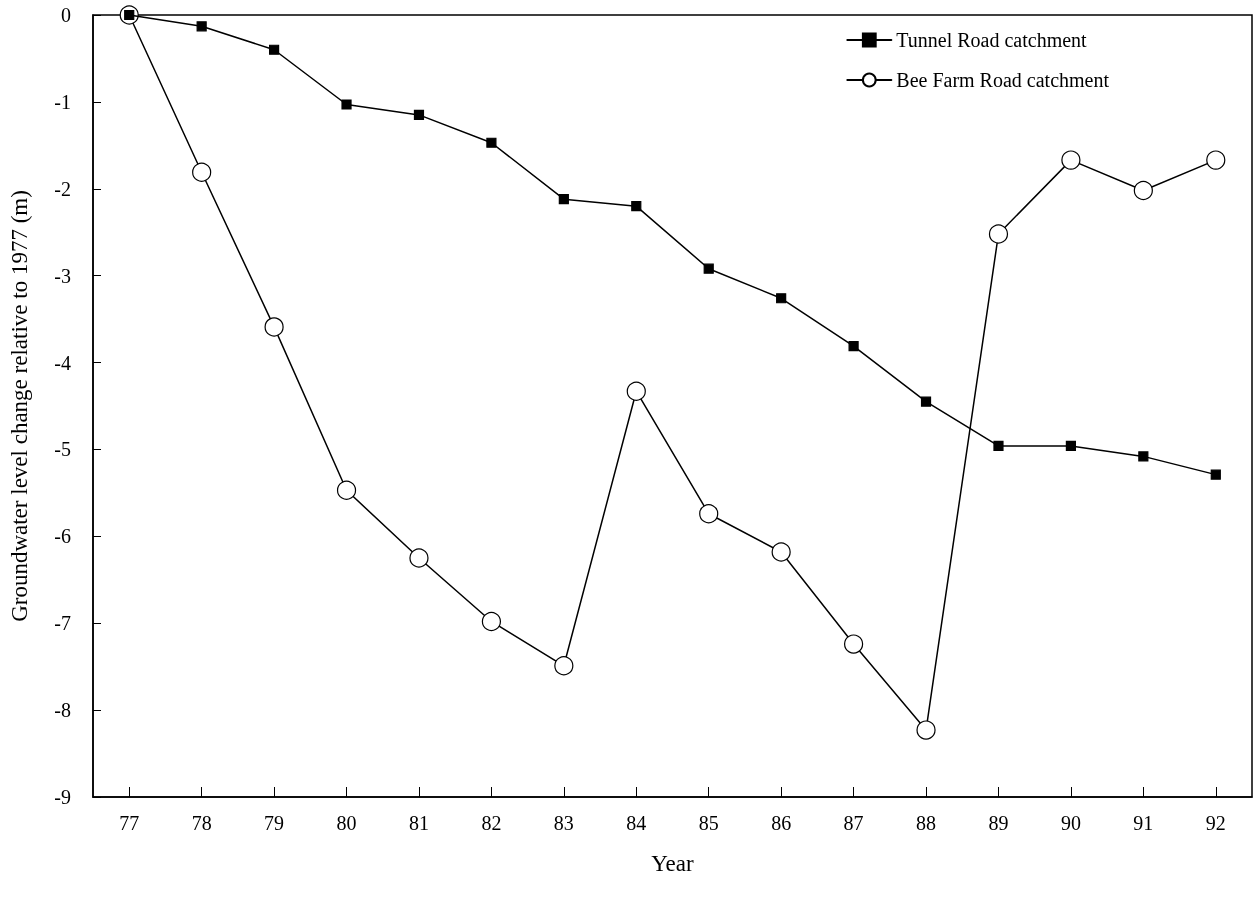 Image resolution: width=1254 pixels, height=912 pixels. Describe the element at coordinates (274, 823) in the screenshot. I see `x-tick-label: 79` at that location.